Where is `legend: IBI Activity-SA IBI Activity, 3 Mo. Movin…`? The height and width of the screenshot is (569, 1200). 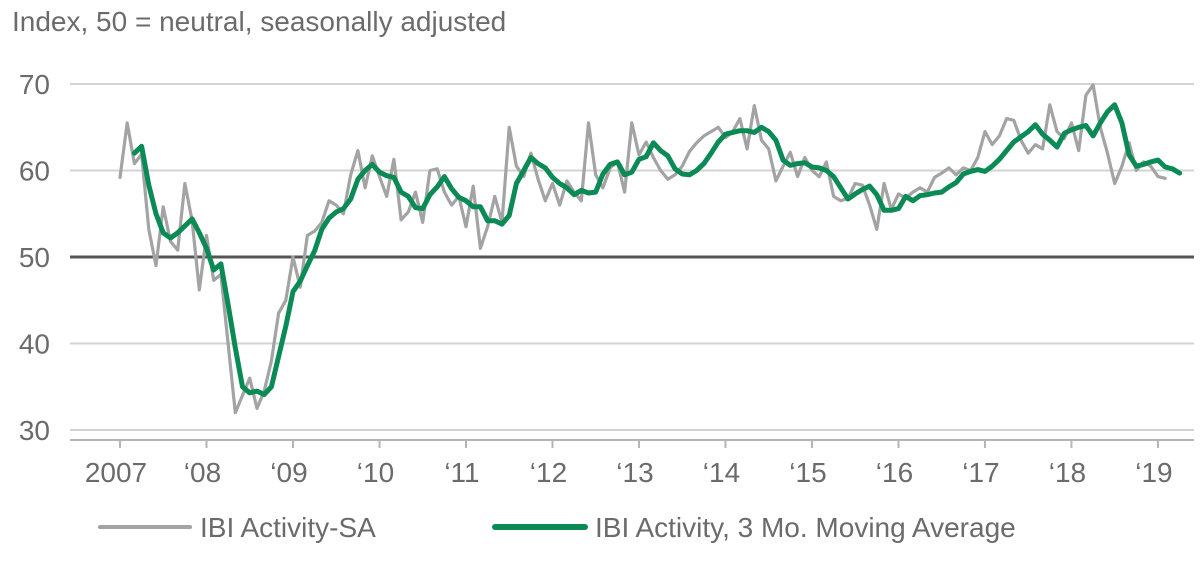
legend: IBI Activity-SA IBI Activity, 3 Mo. Movin… is located at coordinates (557, 527).